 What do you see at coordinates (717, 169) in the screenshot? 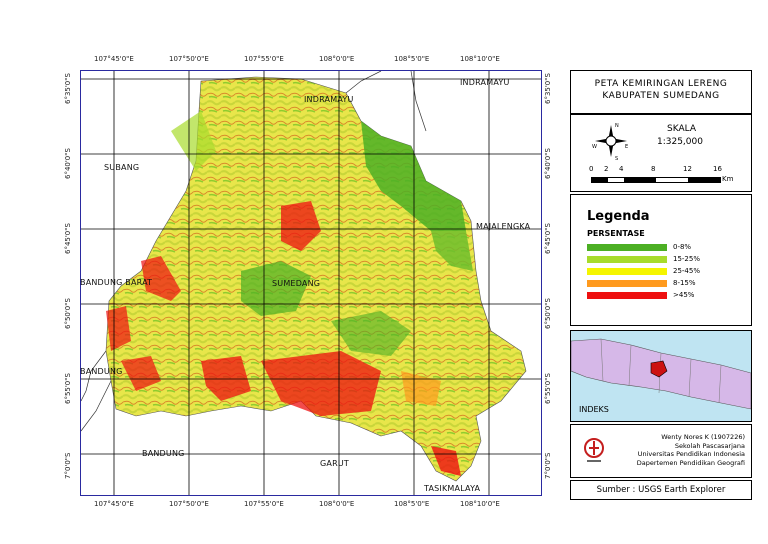
I see `scale-tick: 16` at bounding box center [717, 169].